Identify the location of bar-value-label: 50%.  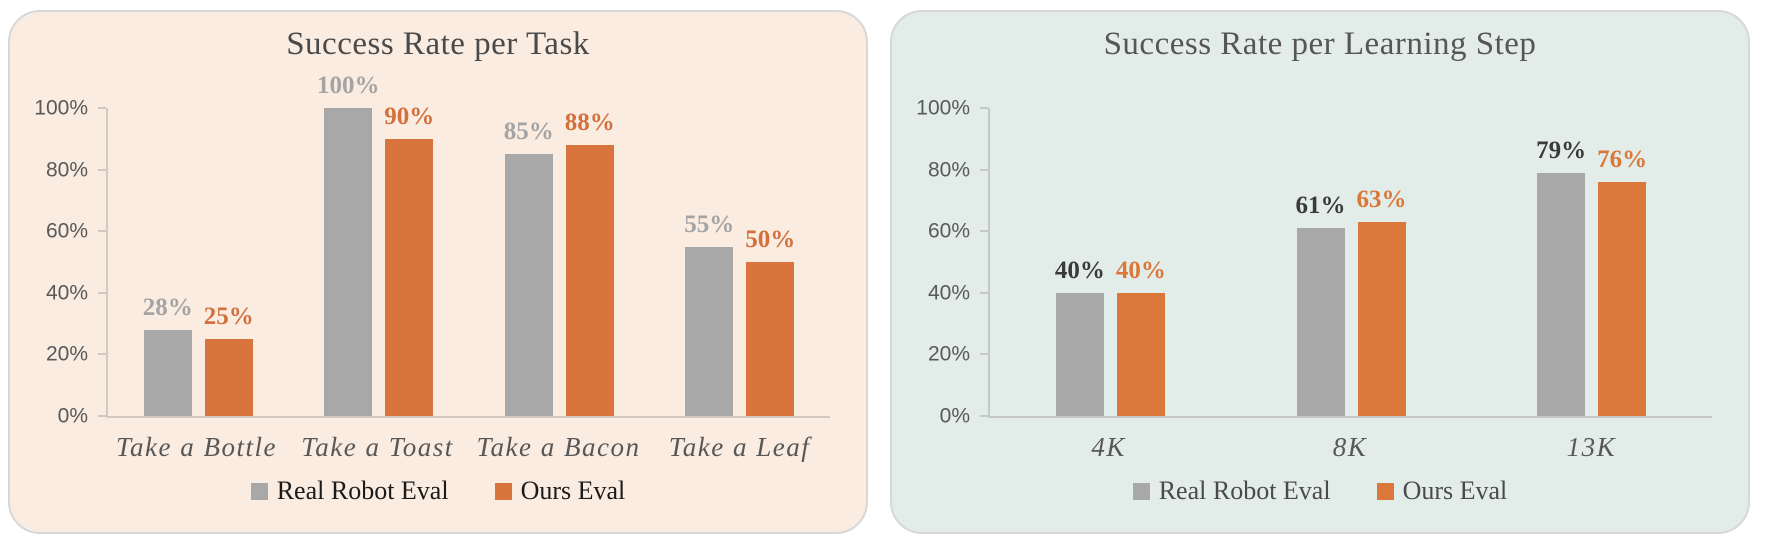
(770, 239).